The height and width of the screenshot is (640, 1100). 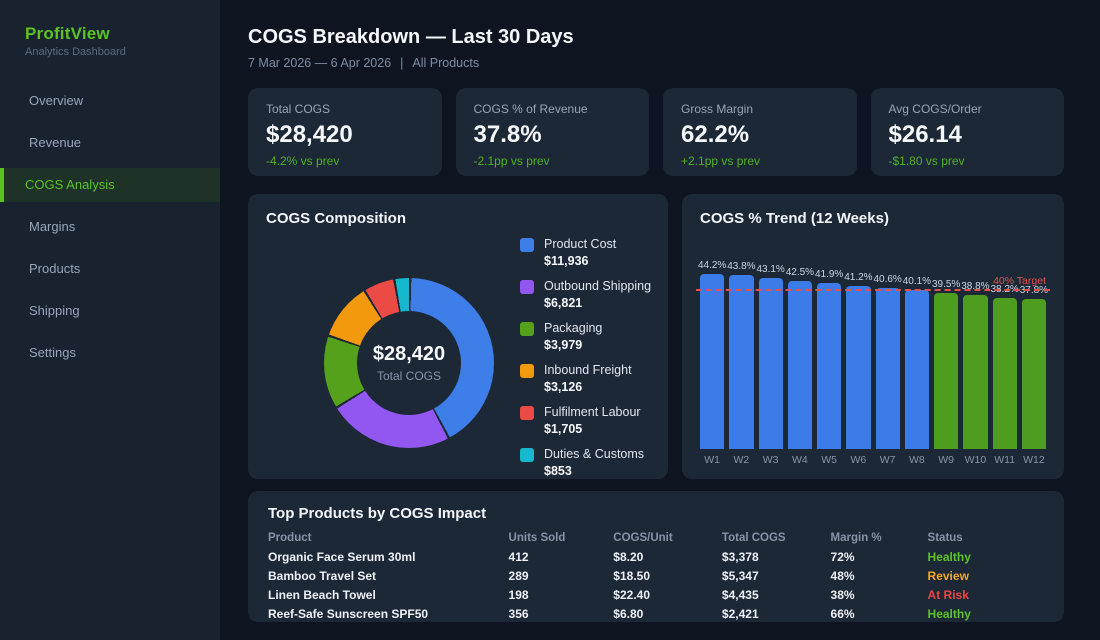 What do you see at coordinates (411, 37) in the screenshot?
I see `page-title: COGS Breakdown — Last 30 Days` at bounding box center [411, 37].